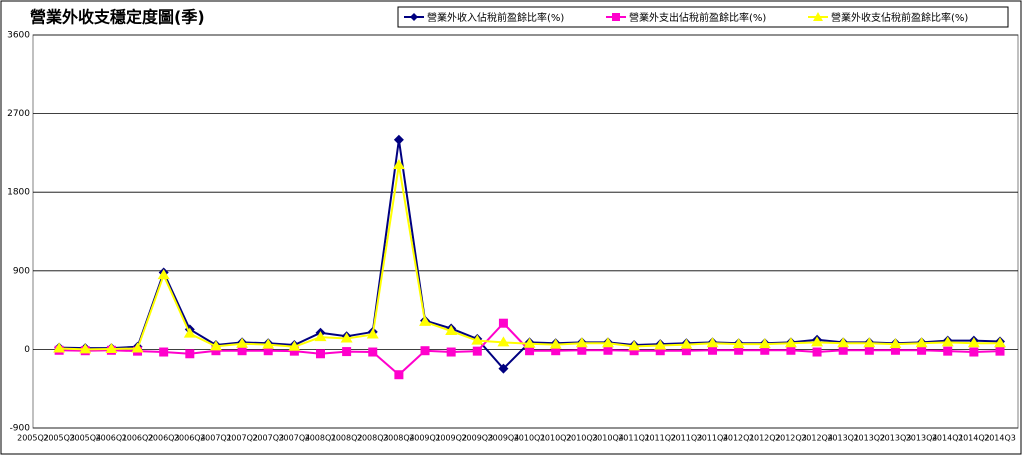 The width and height of the screenshot is (1024, 461). Describe the element at coordinates (530, 438) in the screenshot. I see `x-tick-label: 2010Q1` at that location.